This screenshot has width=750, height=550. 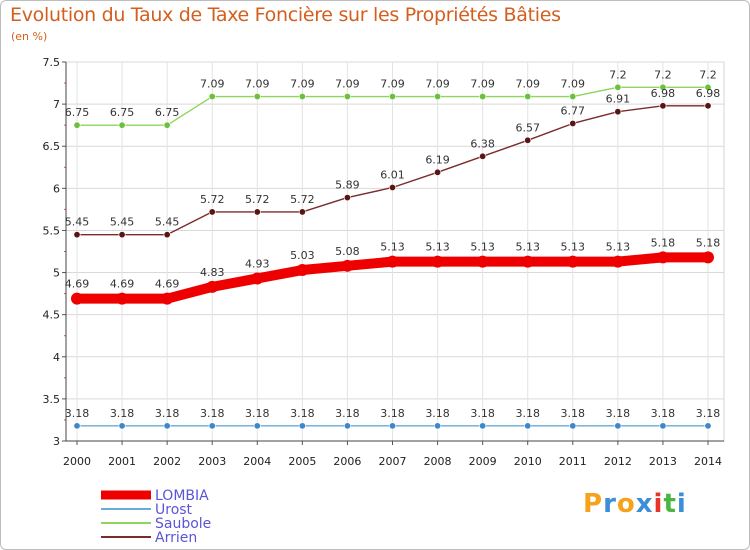 What do you see at coordinates (663, 242) in the screenshot?
I see `data-label-lombia: 5.18` at bounding box center [663, 242].